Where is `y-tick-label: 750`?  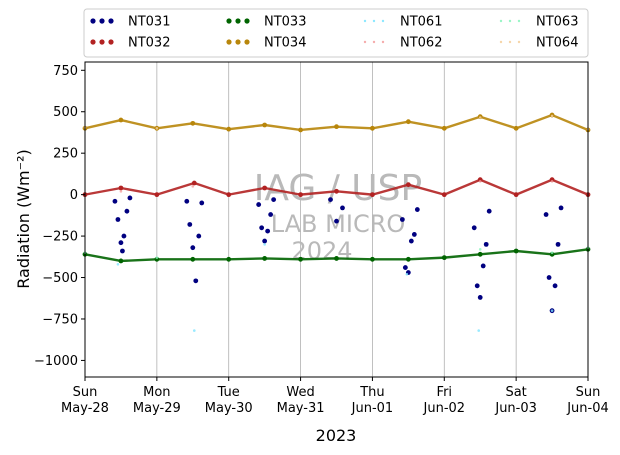 y-tick-label: 750 is located at coordinates (65, 71).